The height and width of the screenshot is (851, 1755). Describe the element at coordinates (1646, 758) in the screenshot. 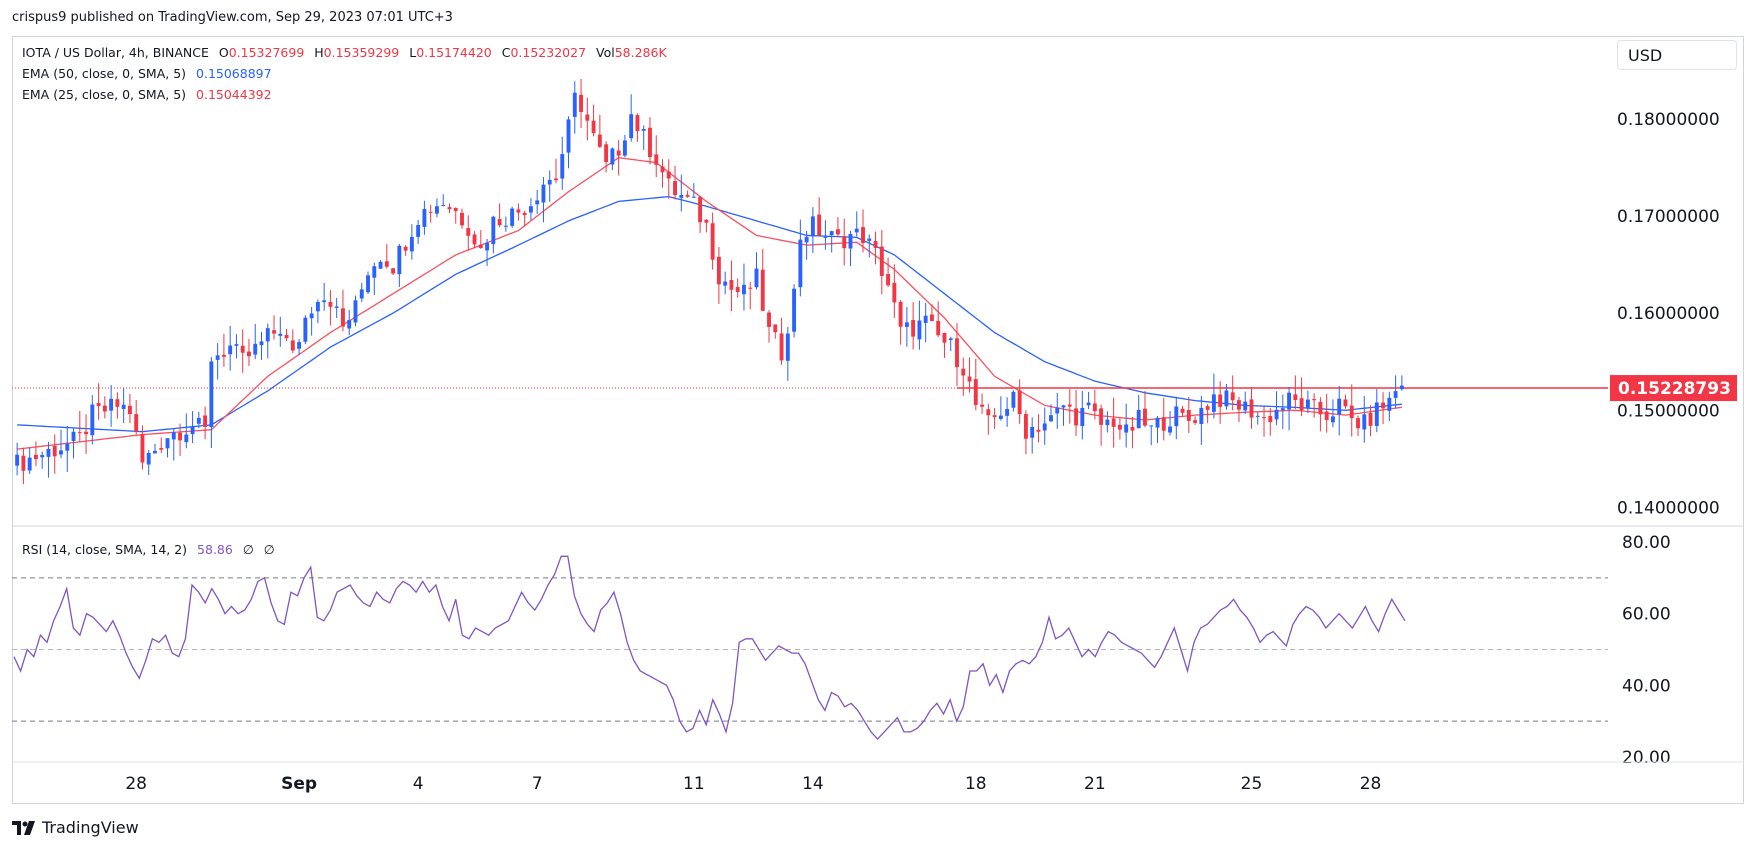

I see `rsi-tick-label: 20.00` at that location.